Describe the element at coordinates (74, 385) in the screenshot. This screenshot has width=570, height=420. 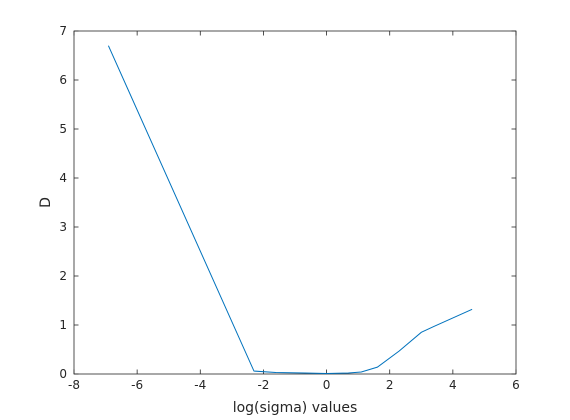
I see `x-tick-label: -8` at that location.